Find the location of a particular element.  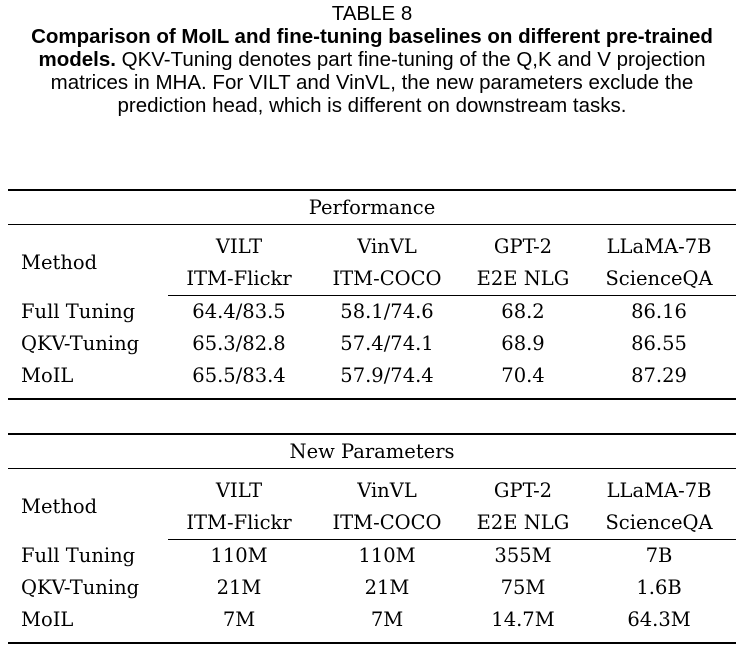

section-title-performance: Performance is located at coordinates (372, 207).